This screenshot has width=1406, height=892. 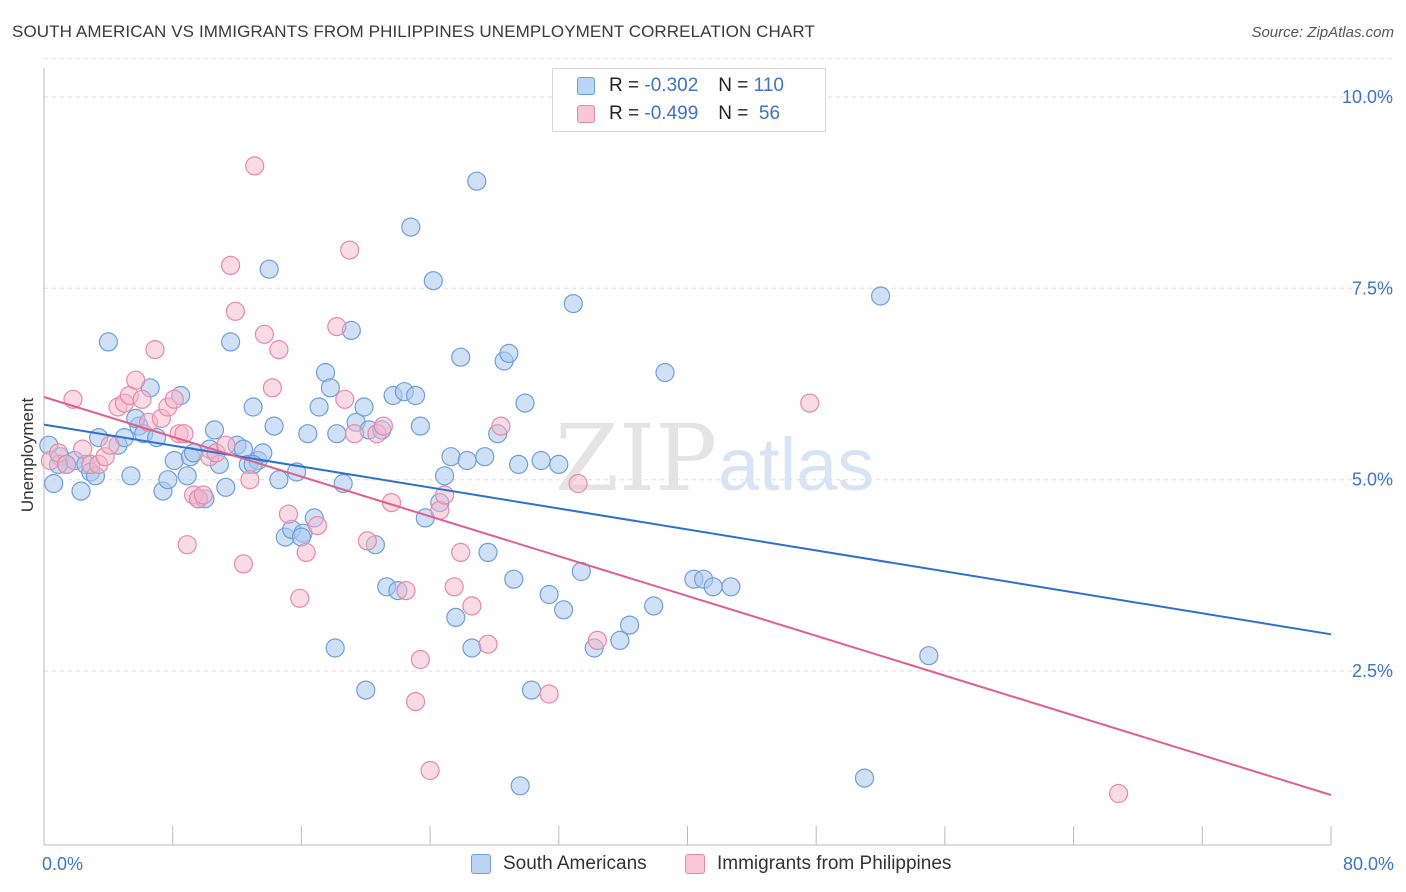 What do you see at coordinates (1368, 864) in the screenshot?
I see `x-tick-label: 80.0%` at bounding box center [1368, 864].